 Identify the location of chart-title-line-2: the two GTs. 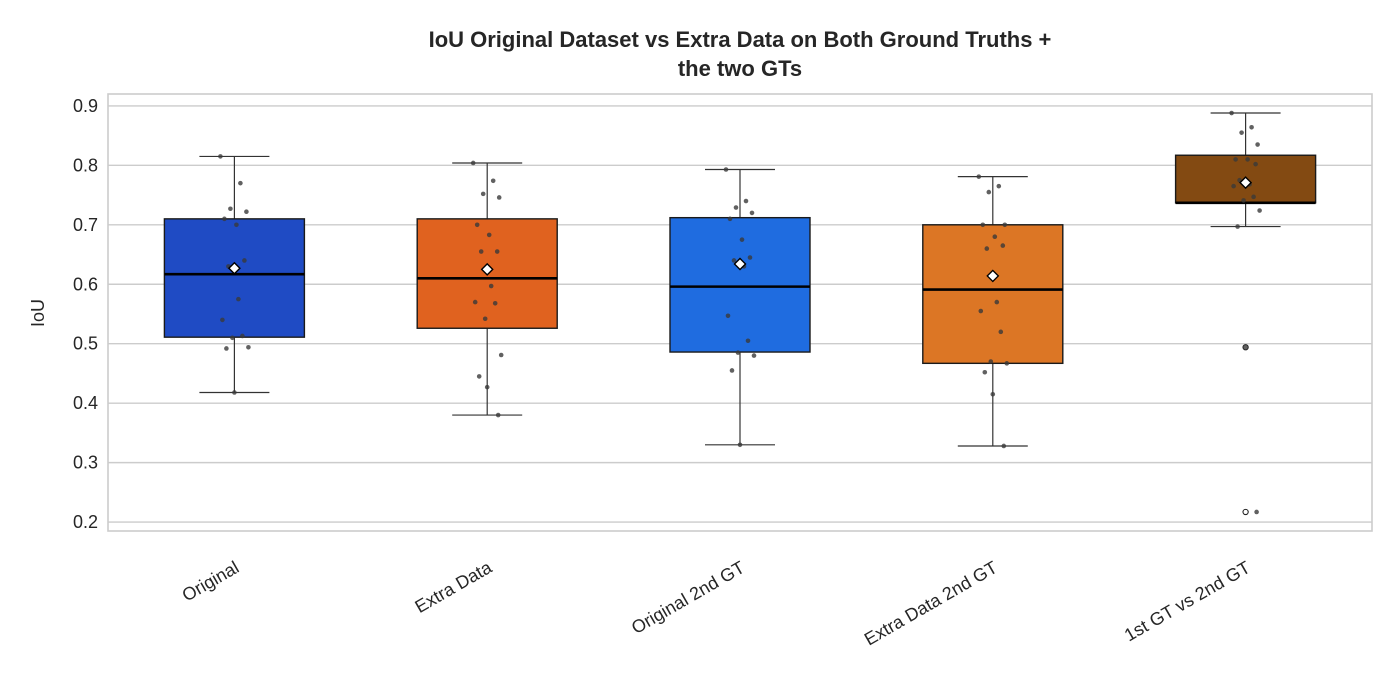
(740, 68).